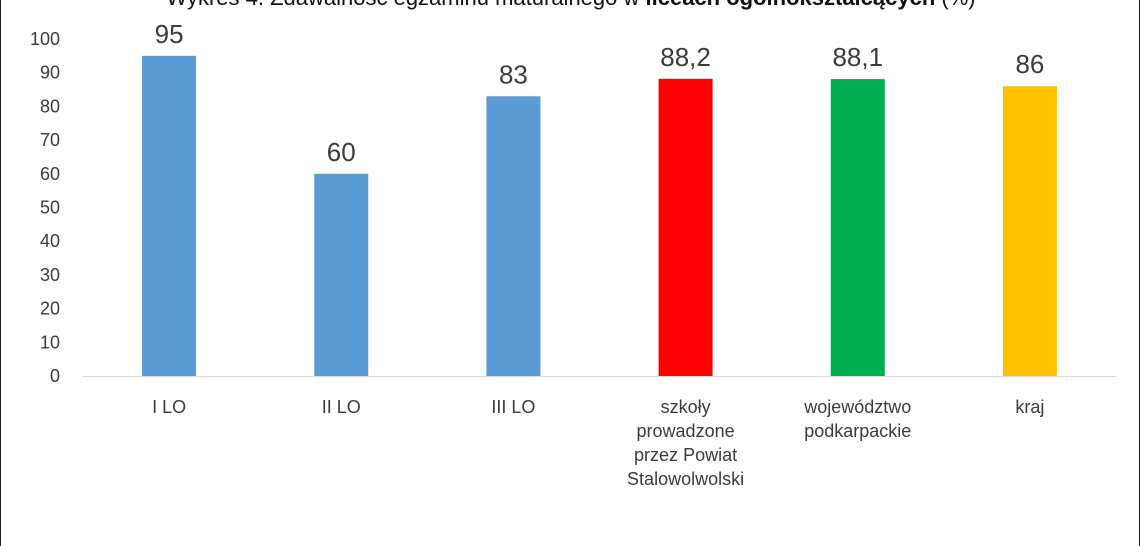 This screenshot has width=1140, height=546. I want to click on x-tick-label: III LO, so click(513, 407).